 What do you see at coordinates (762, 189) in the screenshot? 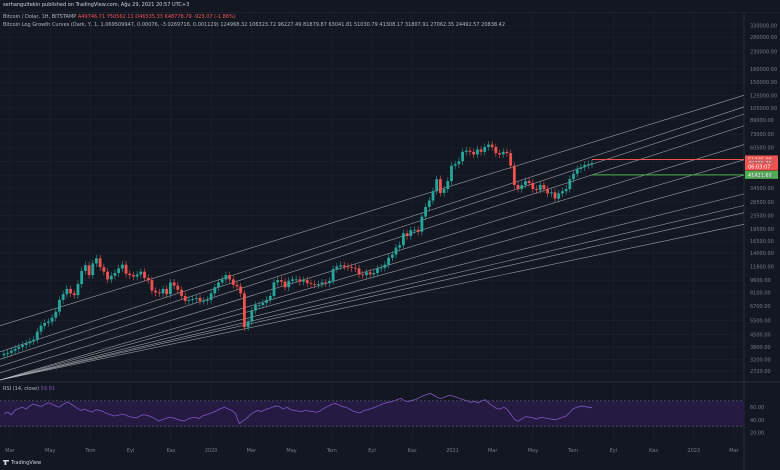
I see `y-tick-label: 34500.00` at bounding box center [762, 189].